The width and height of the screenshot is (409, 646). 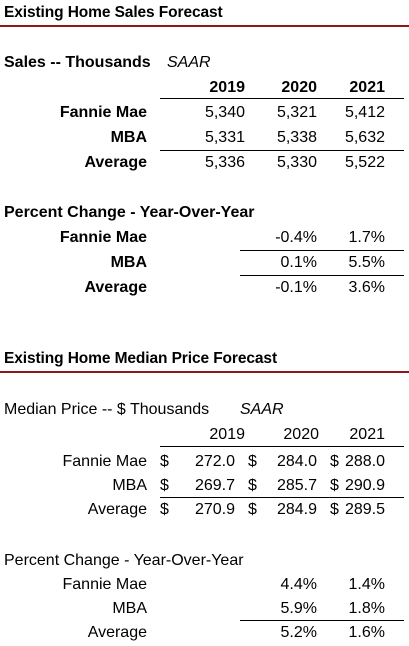 I want to click on sales-table-label: Sales -- Thousands, so click(x=77, y=62).